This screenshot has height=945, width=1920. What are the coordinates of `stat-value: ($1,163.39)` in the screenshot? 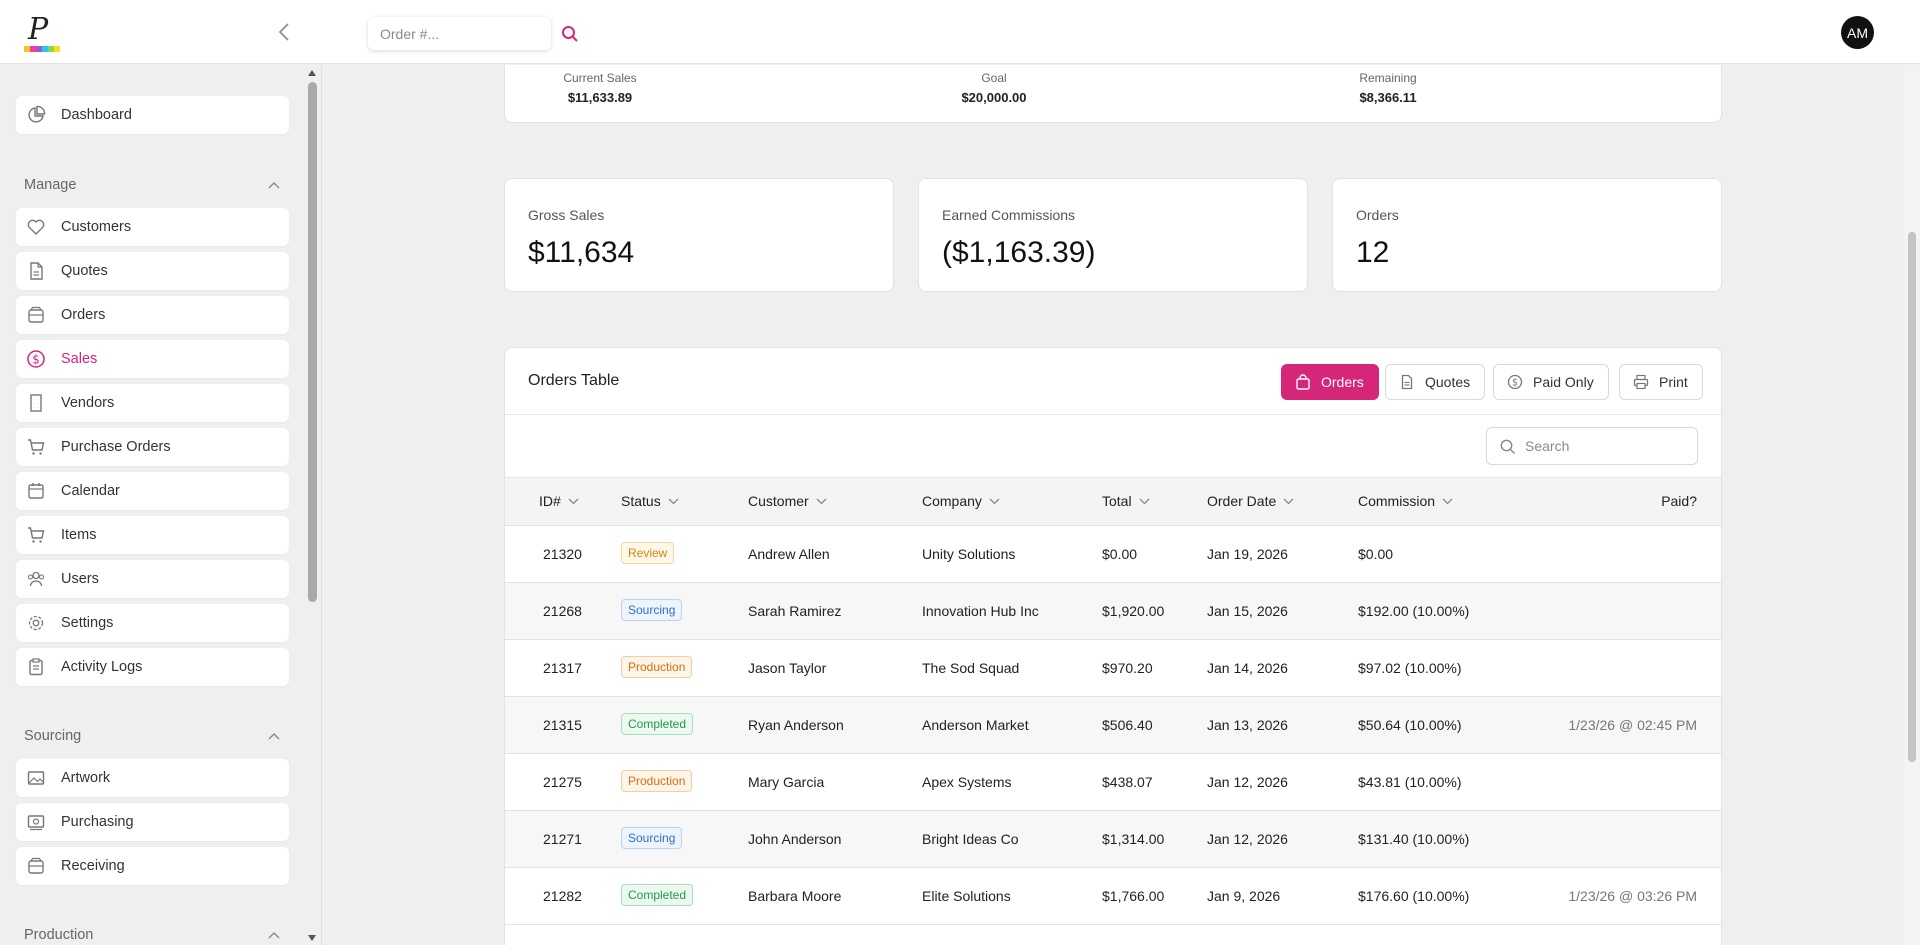 It's located at (1019, 252).